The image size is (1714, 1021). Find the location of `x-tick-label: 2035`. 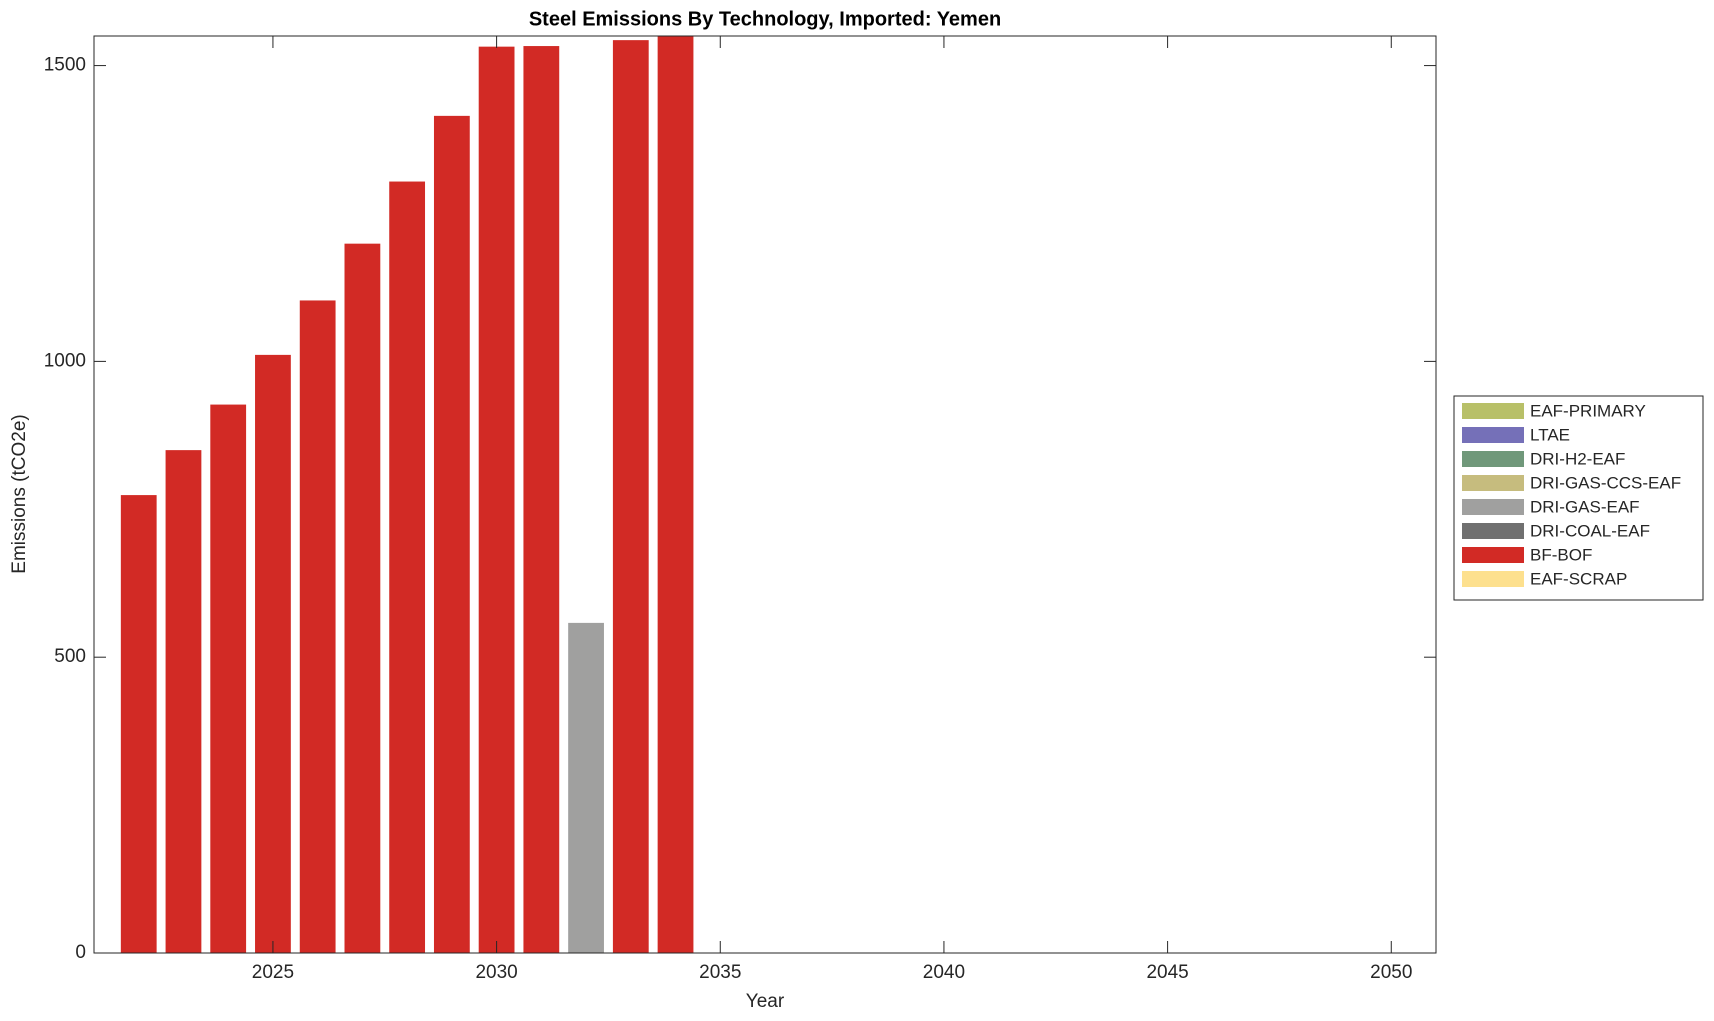

x-tick-label: 2035 is located at coordinates (720, 972).